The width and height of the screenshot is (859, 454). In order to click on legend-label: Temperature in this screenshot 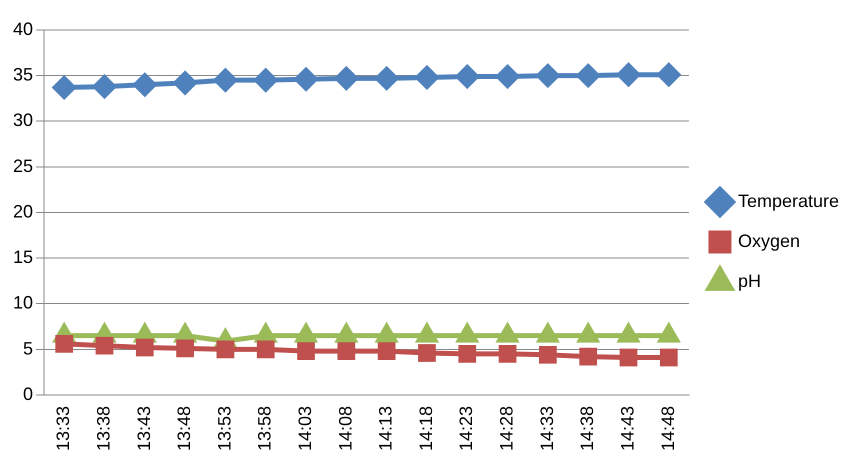, I will do `click(789, 200)`.